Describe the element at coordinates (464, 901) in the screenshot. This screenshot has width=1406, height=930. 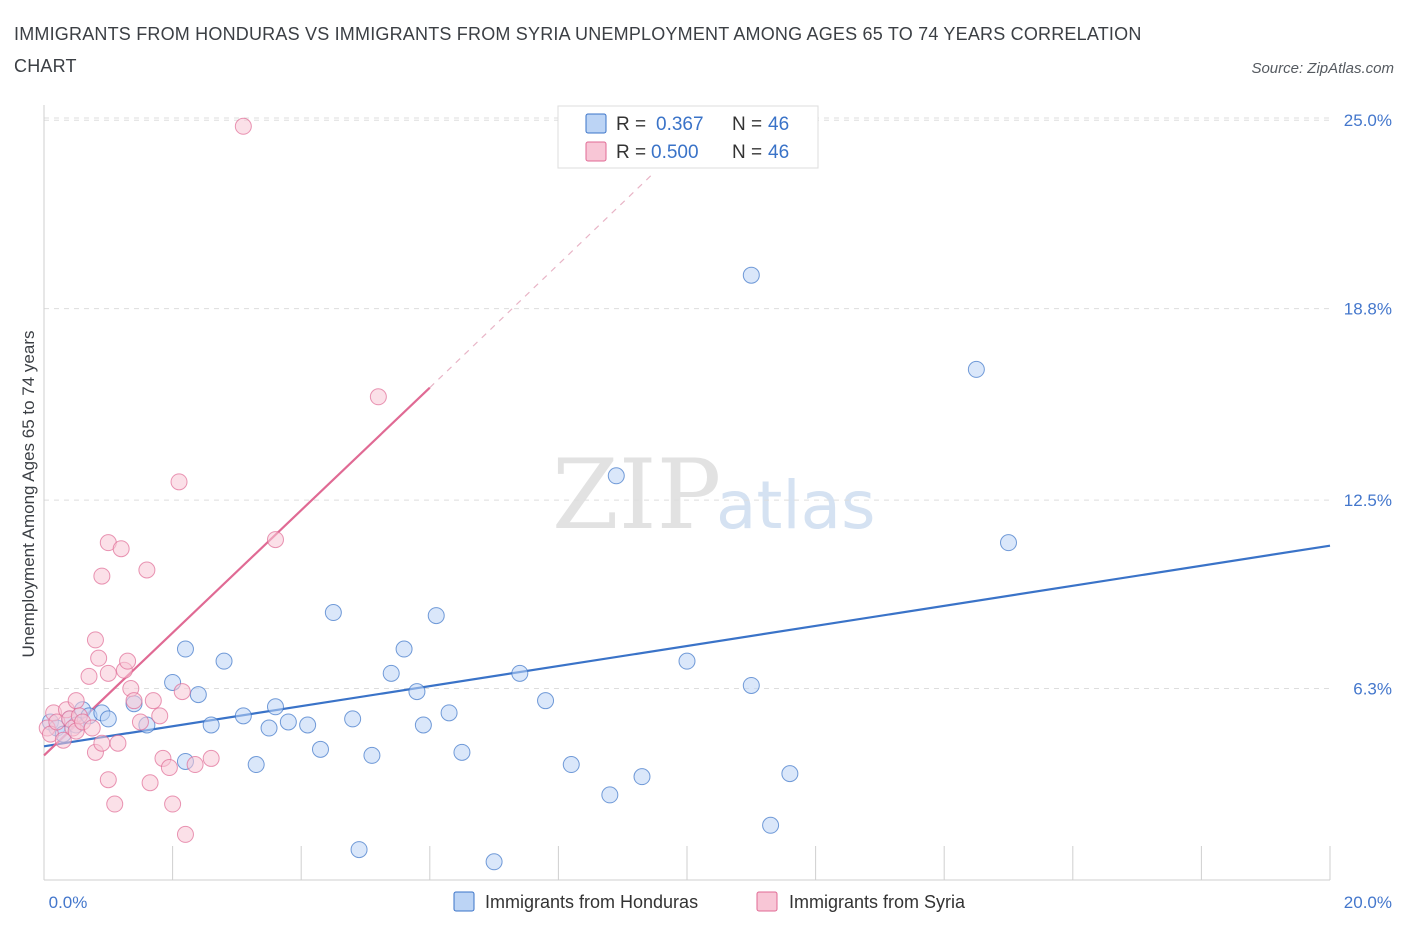
I see `series-legend-swatch-honduras` at that location.